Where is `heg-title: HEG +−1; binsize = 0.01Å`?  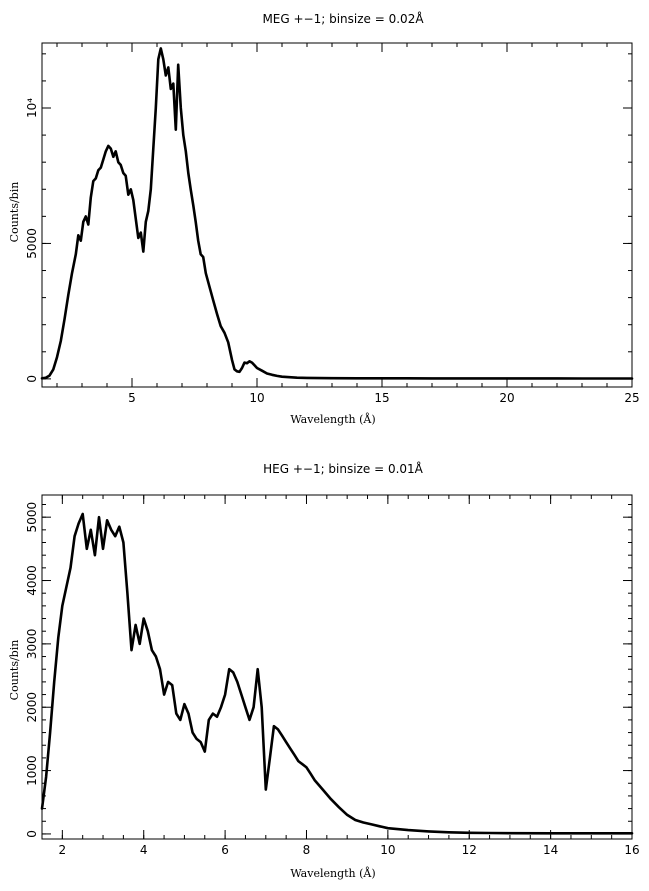
heg-title: HEG +−1; binsize = 0.01Å is located at coordinates (343, 468).